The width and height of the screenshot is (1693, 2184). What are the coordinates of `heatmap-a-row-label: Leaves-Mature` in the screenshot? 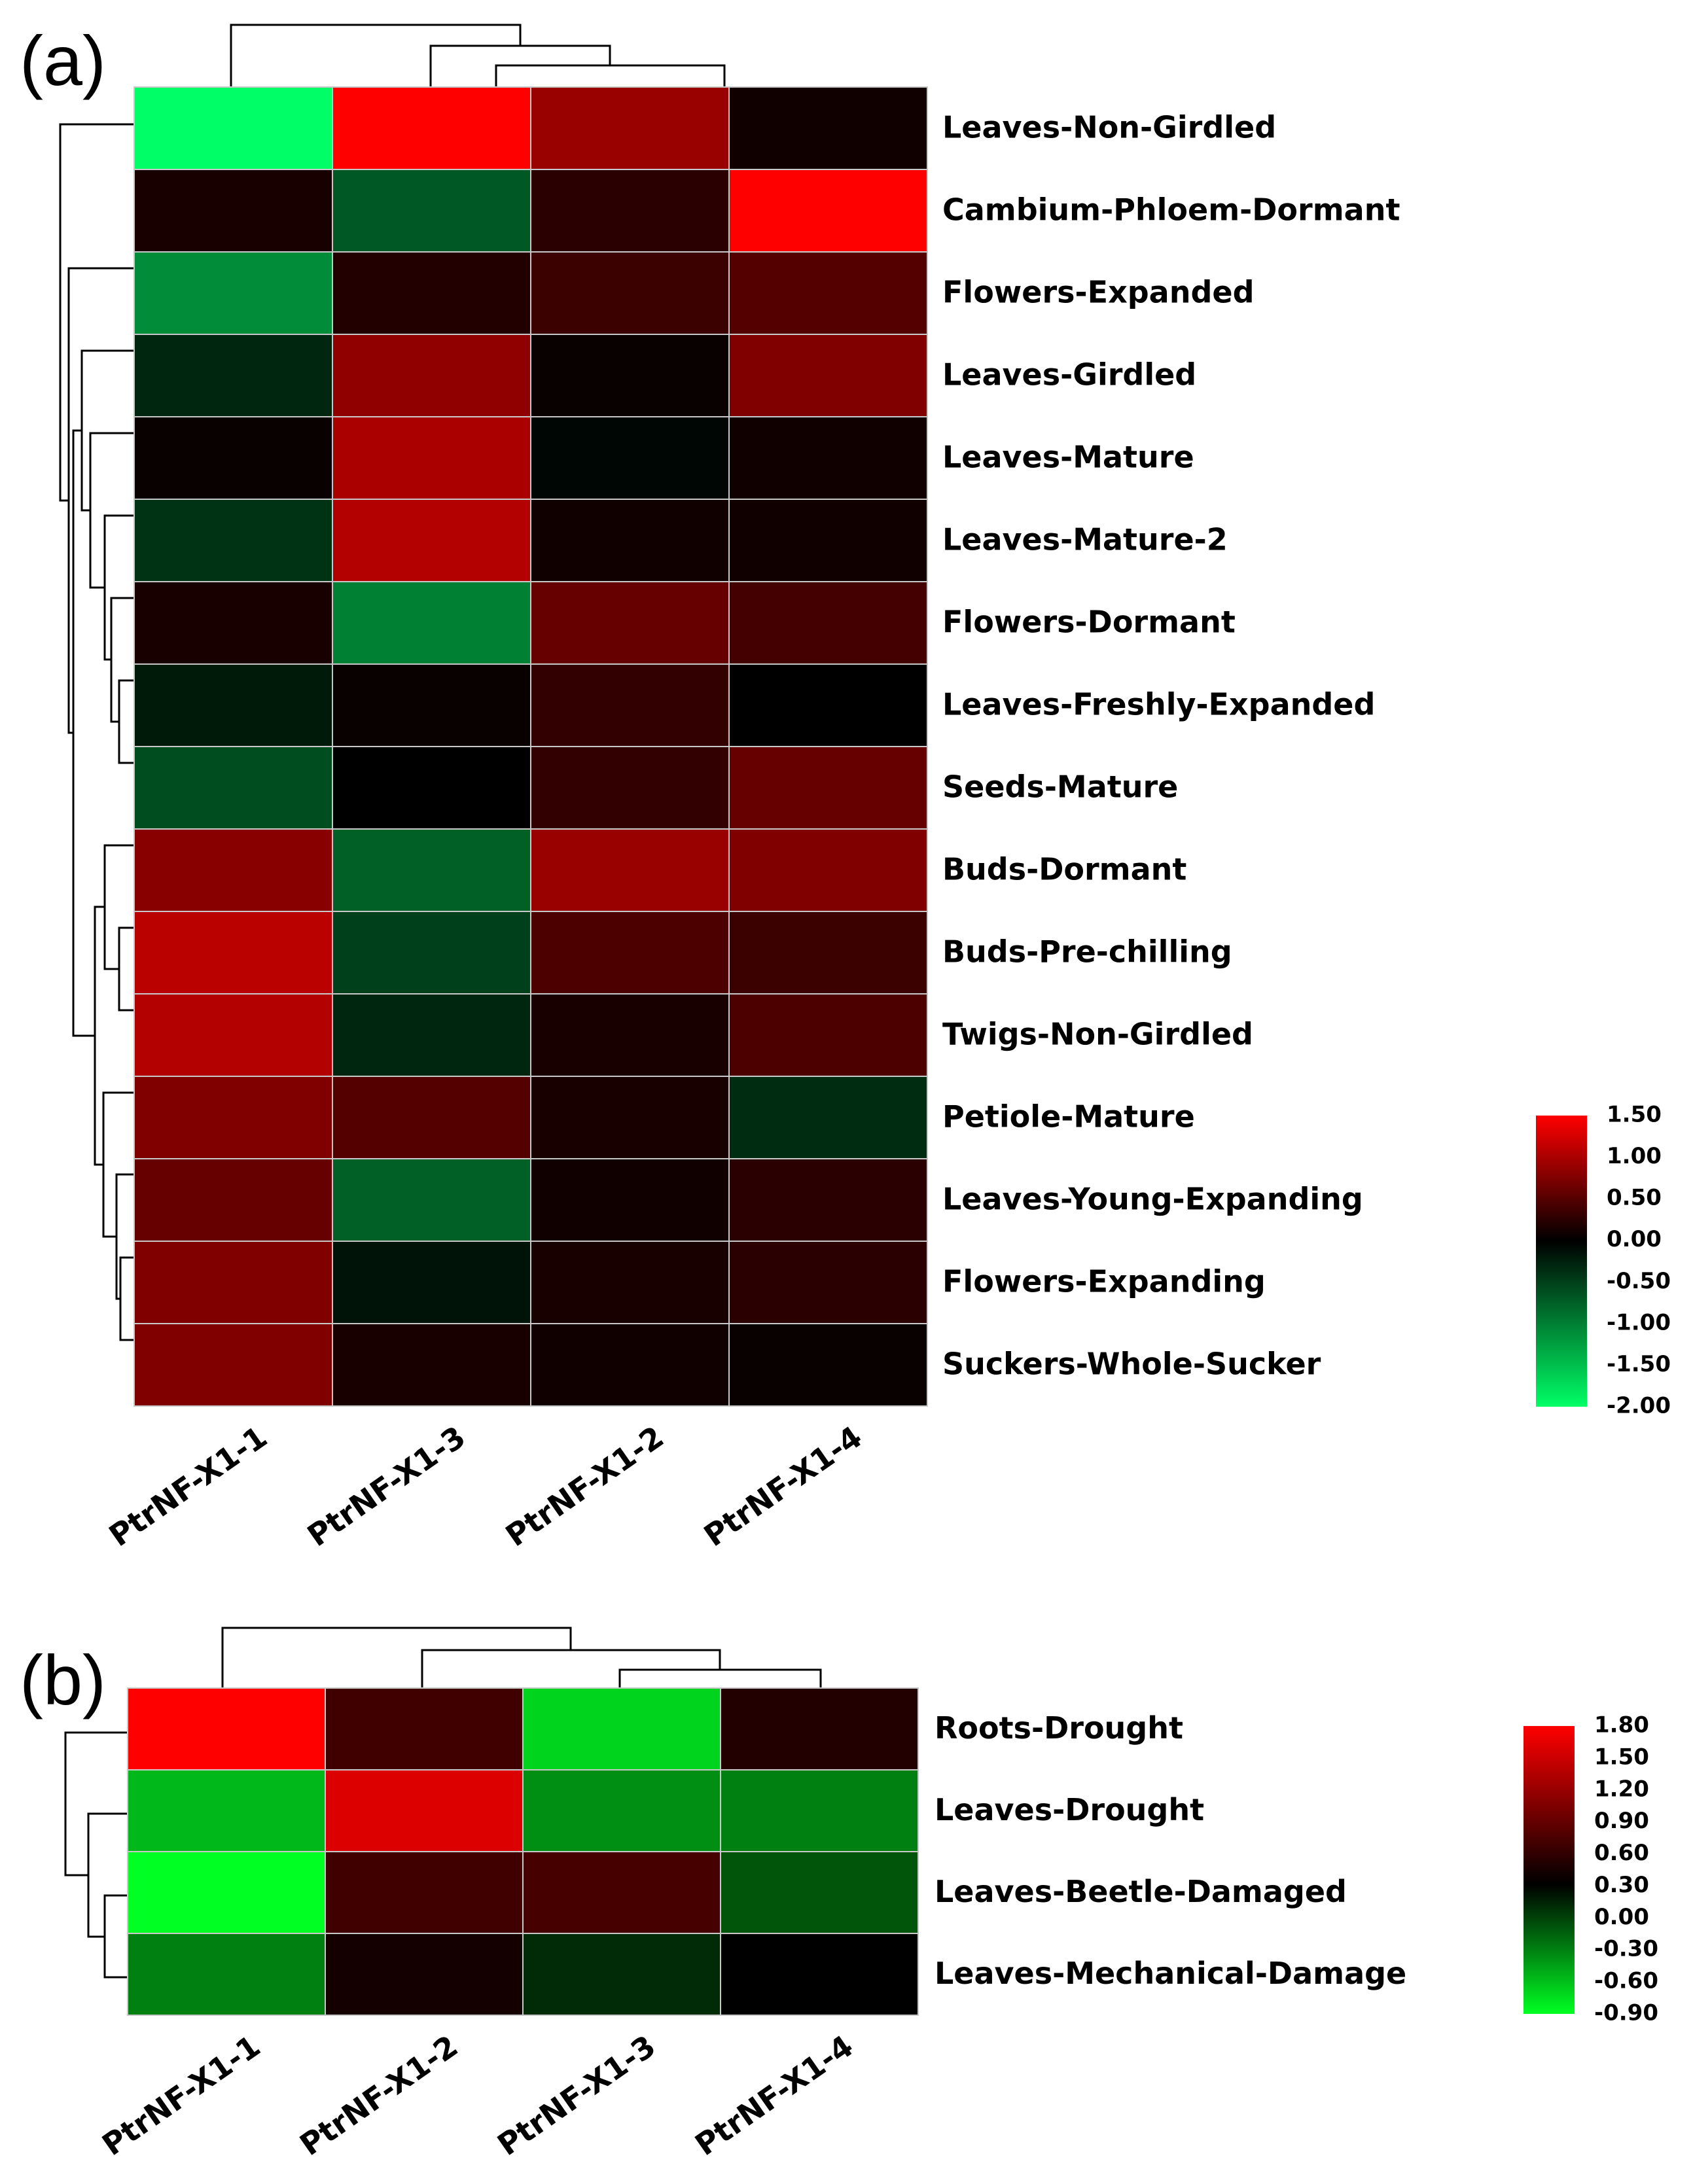 It's located at (1068, 457).